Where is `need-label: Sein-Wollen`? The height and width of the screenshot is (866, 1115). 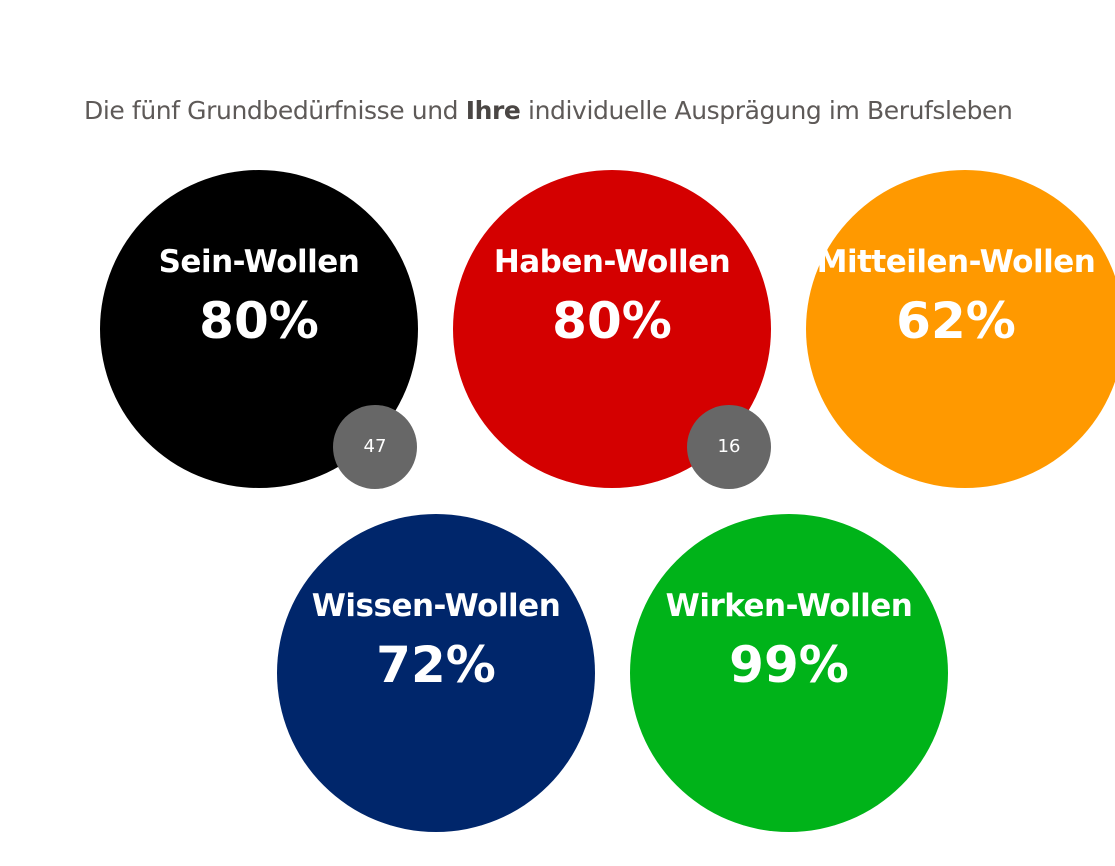 need-label: Sein-Wollen is located at coordinates (259, 262).